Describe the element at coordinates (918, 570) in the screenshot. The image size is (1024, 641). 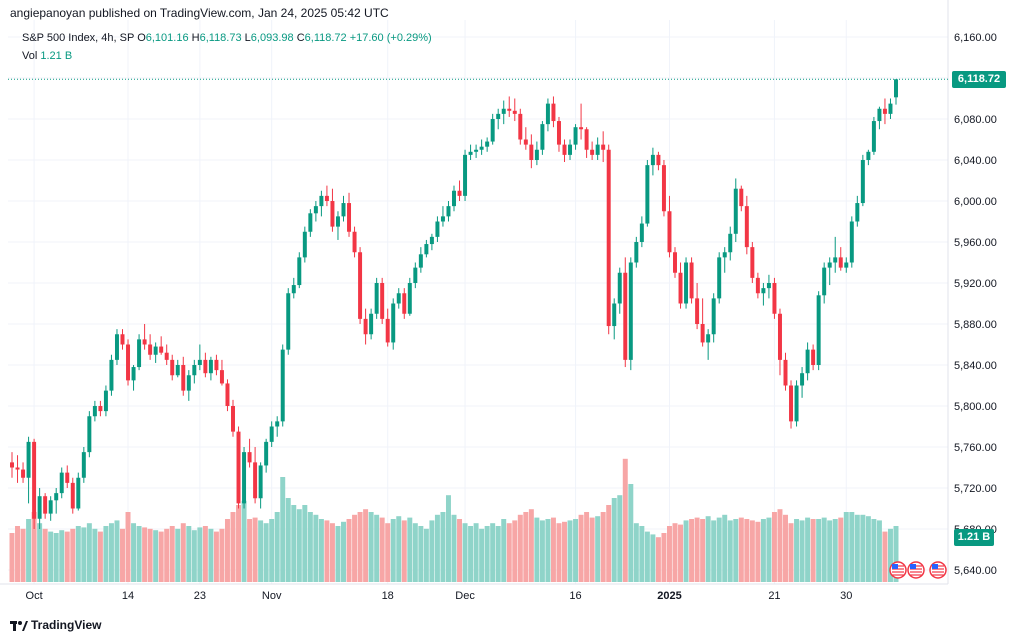
I see `event-flags` at that location.